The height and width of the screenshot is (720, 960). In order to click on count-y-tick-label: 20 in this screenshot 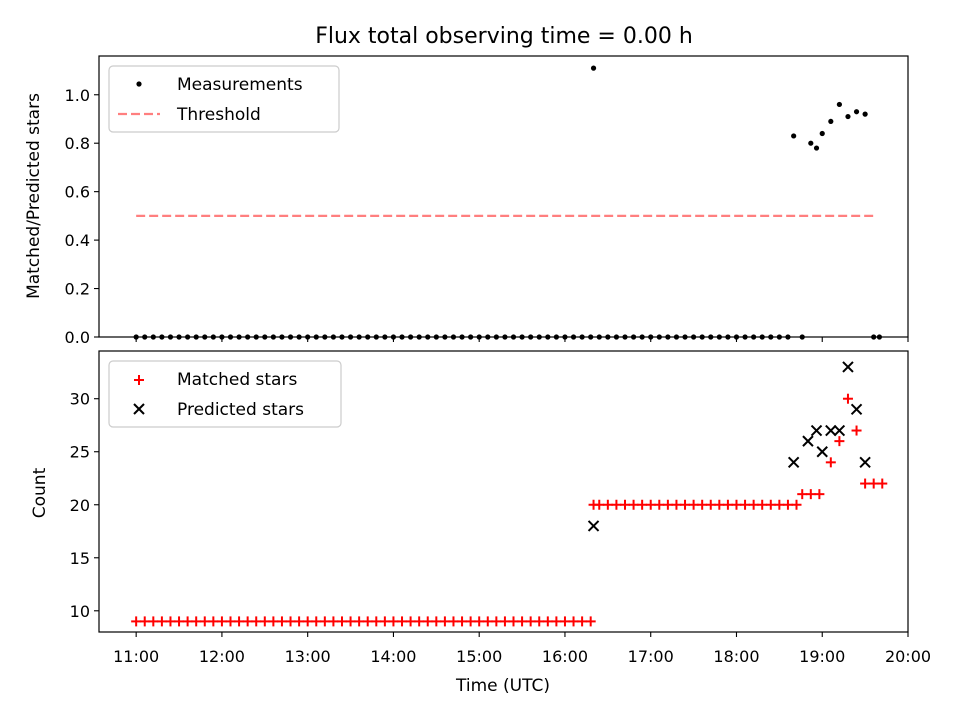, I will do `click(80, 505)`.